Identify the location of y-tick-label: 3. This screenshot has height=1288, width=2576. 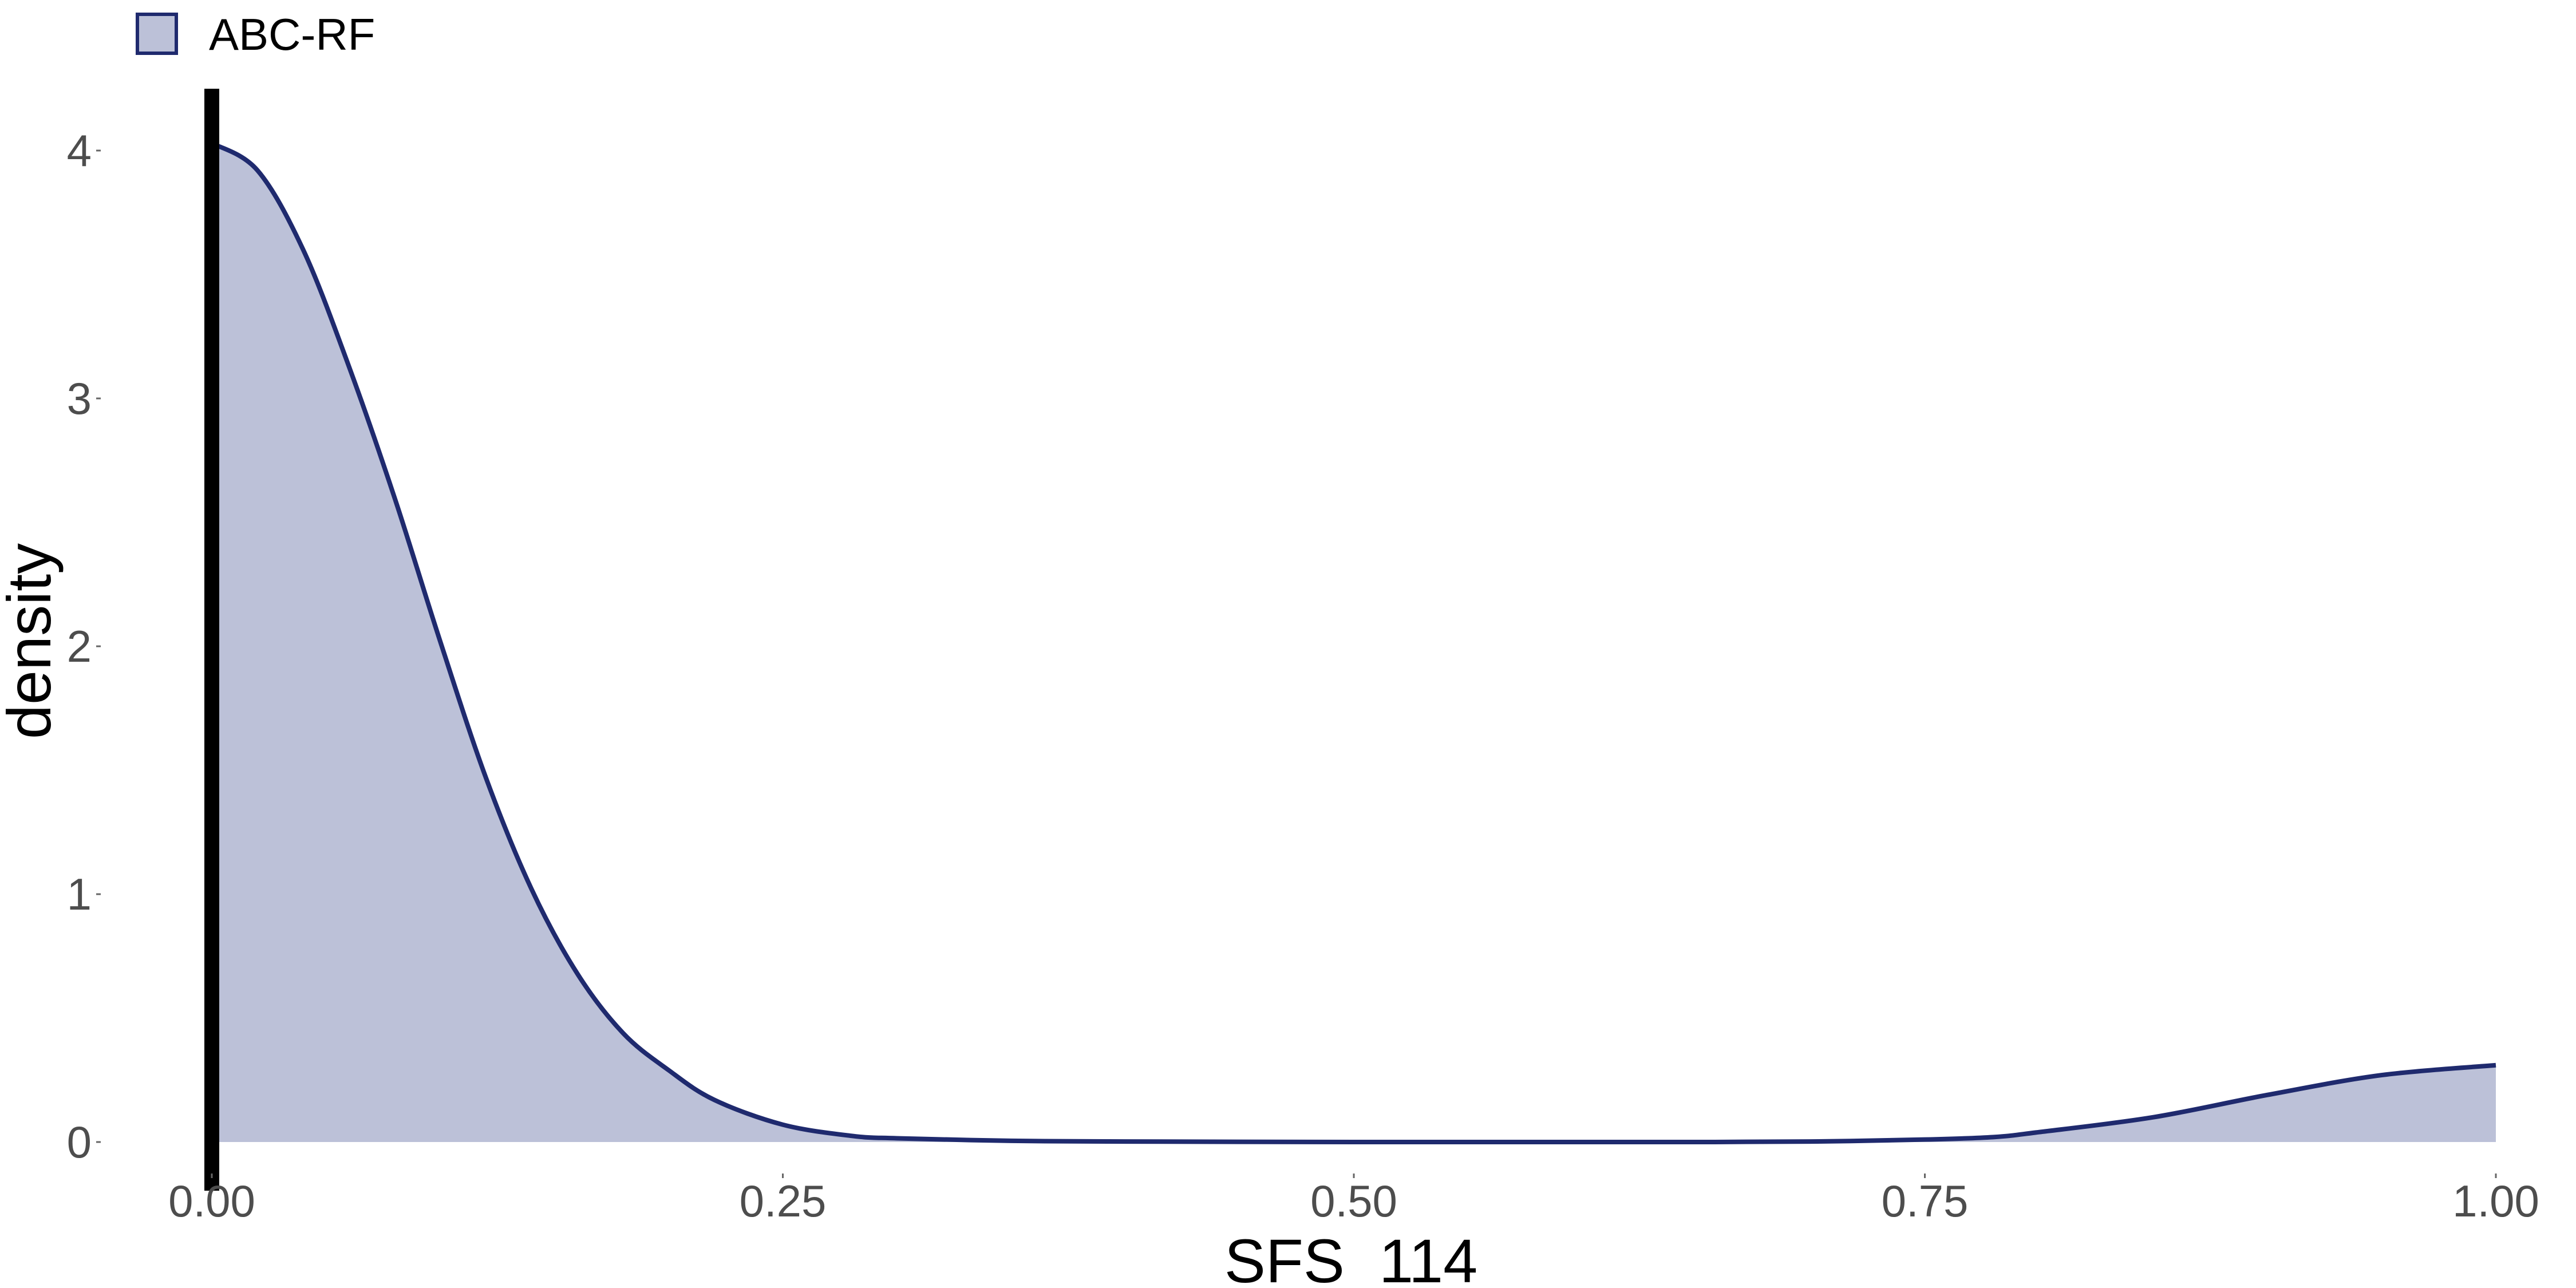
(79, 398).